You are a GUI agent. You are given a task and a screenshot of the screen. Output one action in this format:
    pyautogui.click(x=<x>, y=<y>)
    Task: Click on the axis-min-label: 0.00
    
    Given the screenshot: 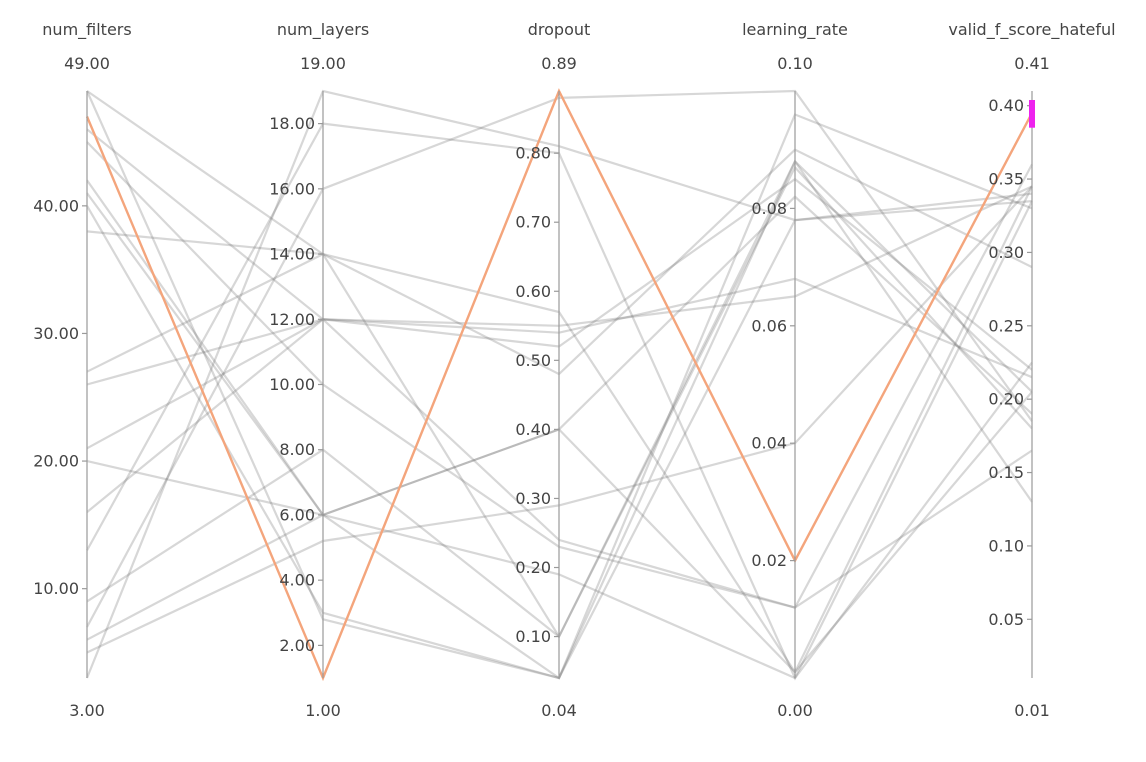 What is the action you would take?
    pyautogui.click(x=795, y=710)
    